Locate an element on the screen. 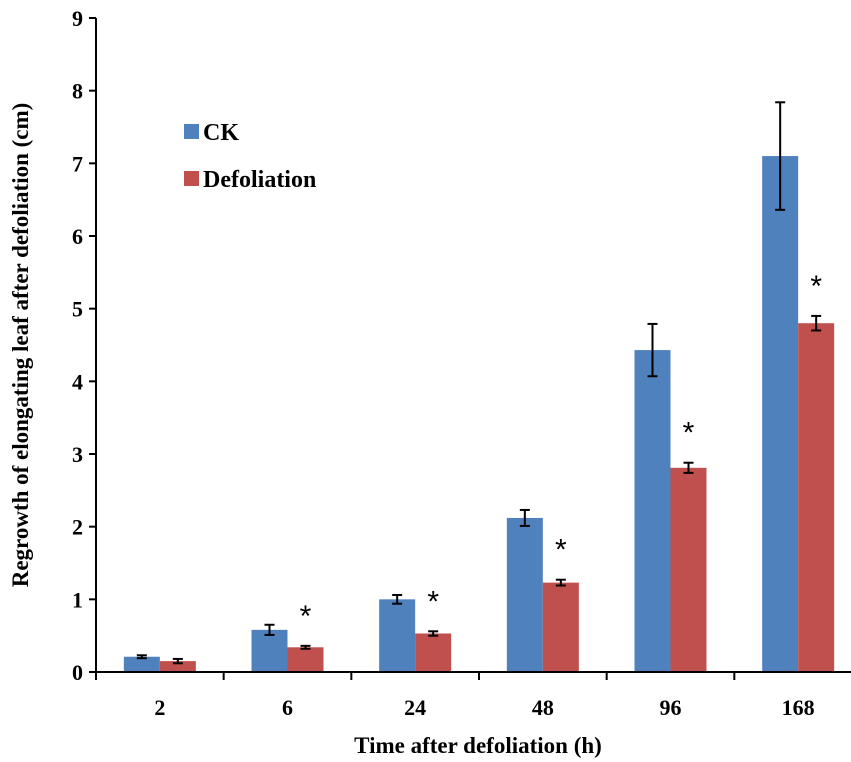  y-tick-label: 0 is located at coordinates (77, 672).